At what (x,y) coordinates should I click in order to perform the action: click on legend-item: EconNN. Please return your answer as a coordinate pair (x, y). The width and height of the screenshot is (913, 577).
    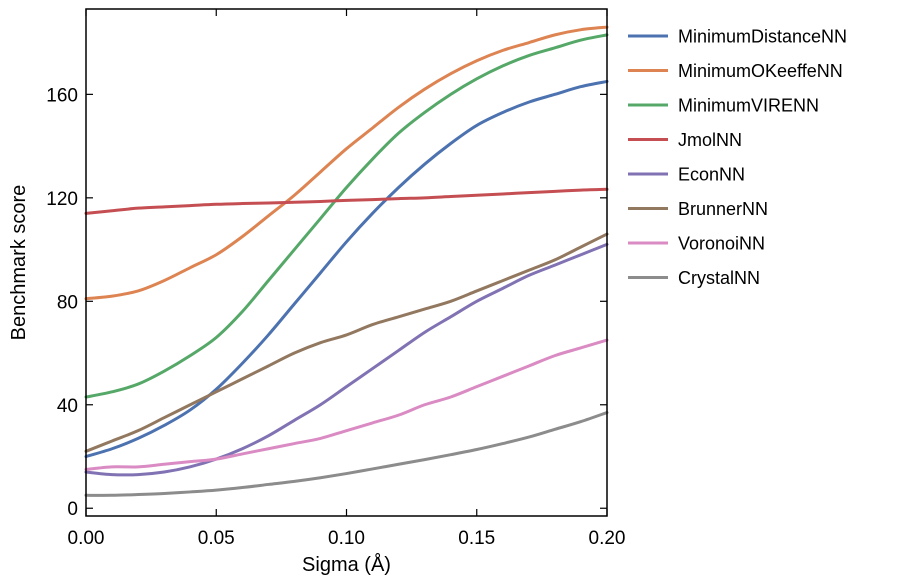
    Looking at the image, I should click on (686, 175).